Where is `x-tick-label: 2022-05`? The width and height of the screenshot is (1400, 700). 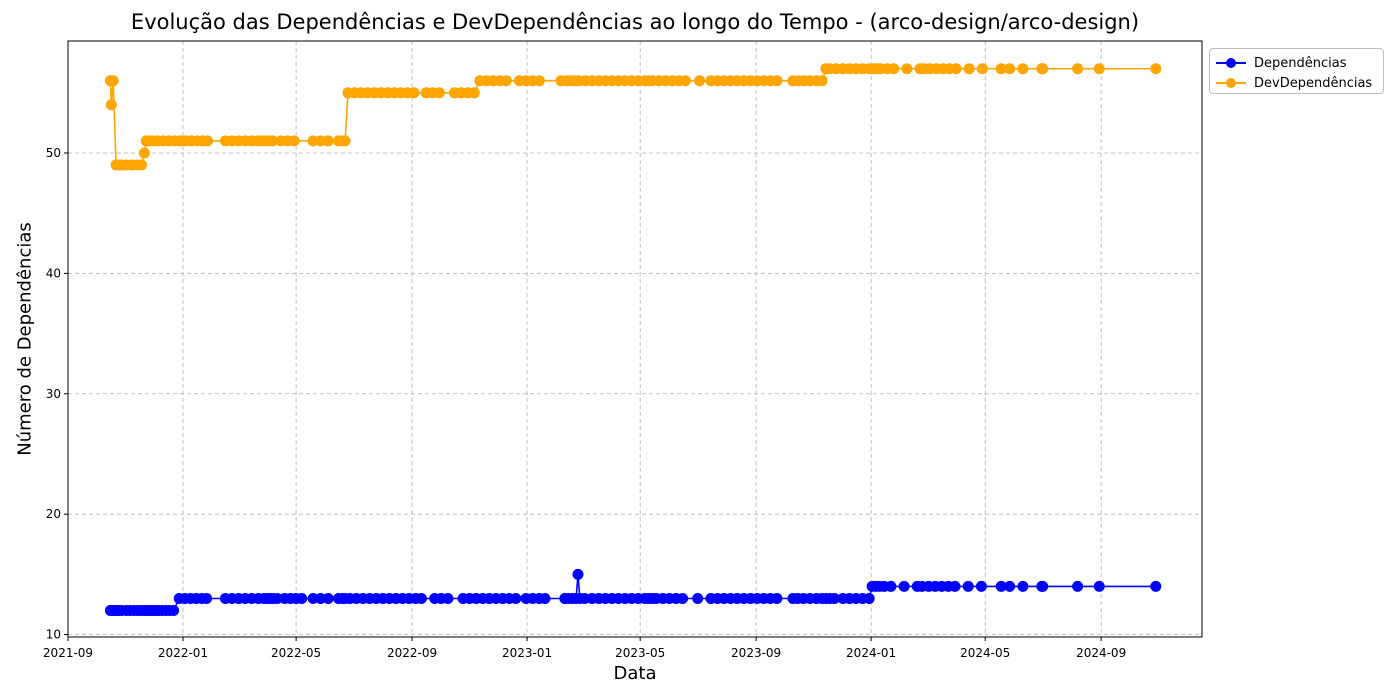
x-tick-label: 2022-05 is located at coordinates (296, 653).